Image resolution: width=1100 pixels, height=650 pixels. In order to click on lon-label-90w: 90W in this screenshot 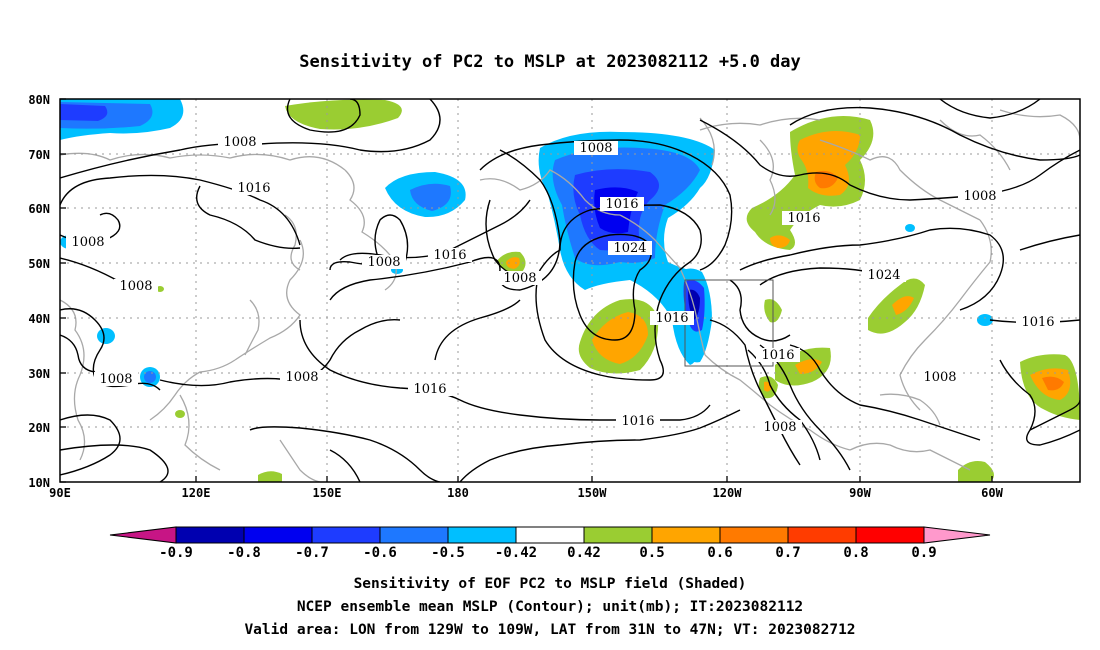, I will do `click(860, 493)`.